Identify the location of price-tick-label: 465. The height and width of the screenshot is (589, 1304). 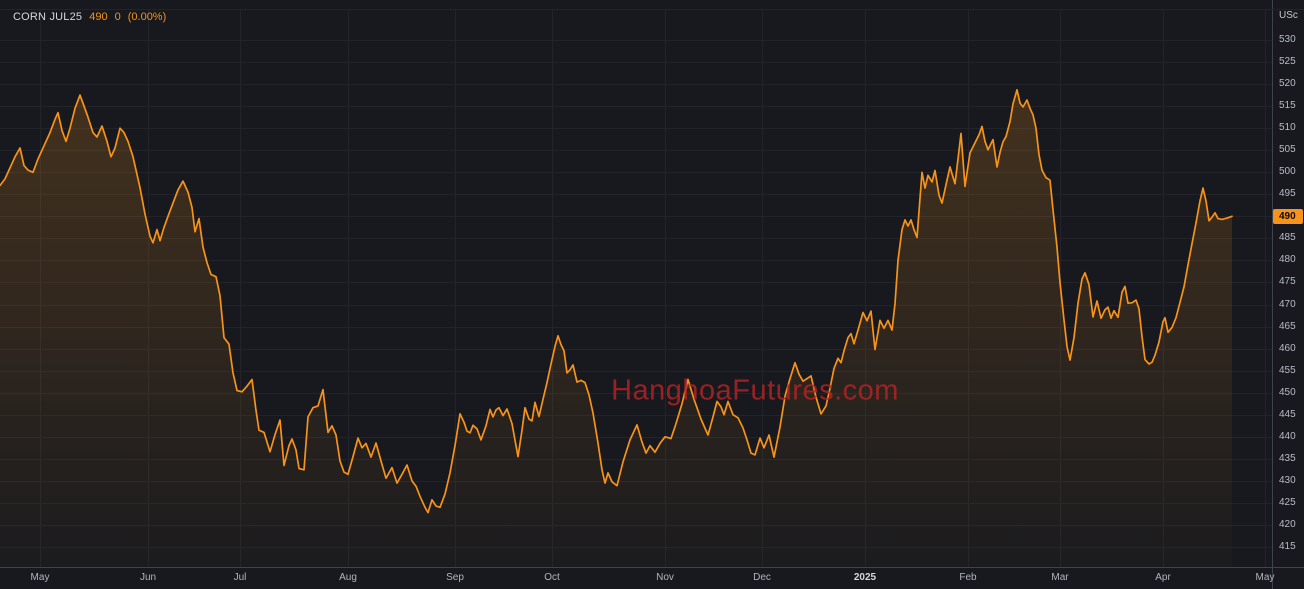
(1287, 326).